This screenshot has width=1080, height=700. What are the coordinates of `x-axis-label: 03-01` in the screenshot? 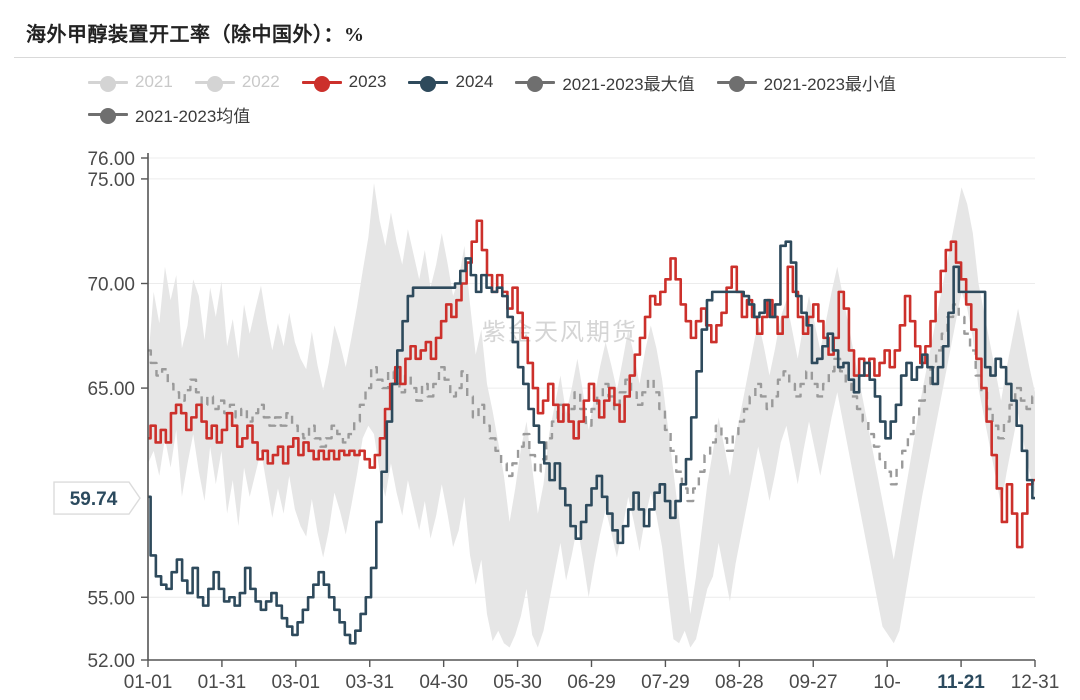 It's located at (296, 682).